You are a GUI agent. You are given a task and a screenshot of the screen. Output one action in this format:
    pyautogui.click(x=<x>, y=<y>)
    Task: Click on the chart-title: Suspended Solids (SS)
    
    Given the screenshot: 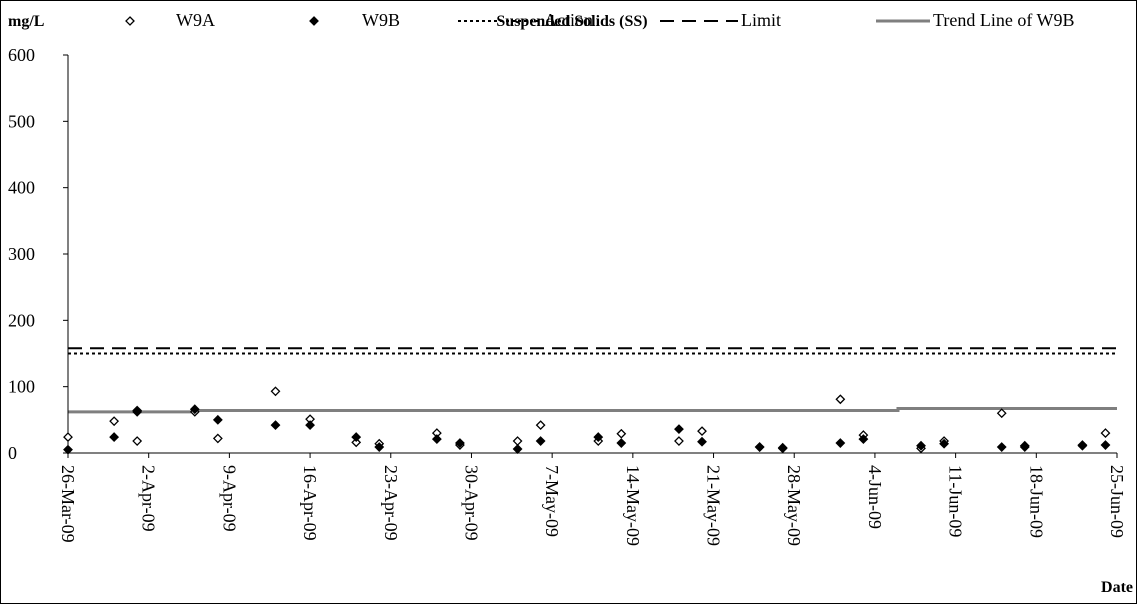 What is the action you would take?
    pyautogui.click(x=571, y=21)
    